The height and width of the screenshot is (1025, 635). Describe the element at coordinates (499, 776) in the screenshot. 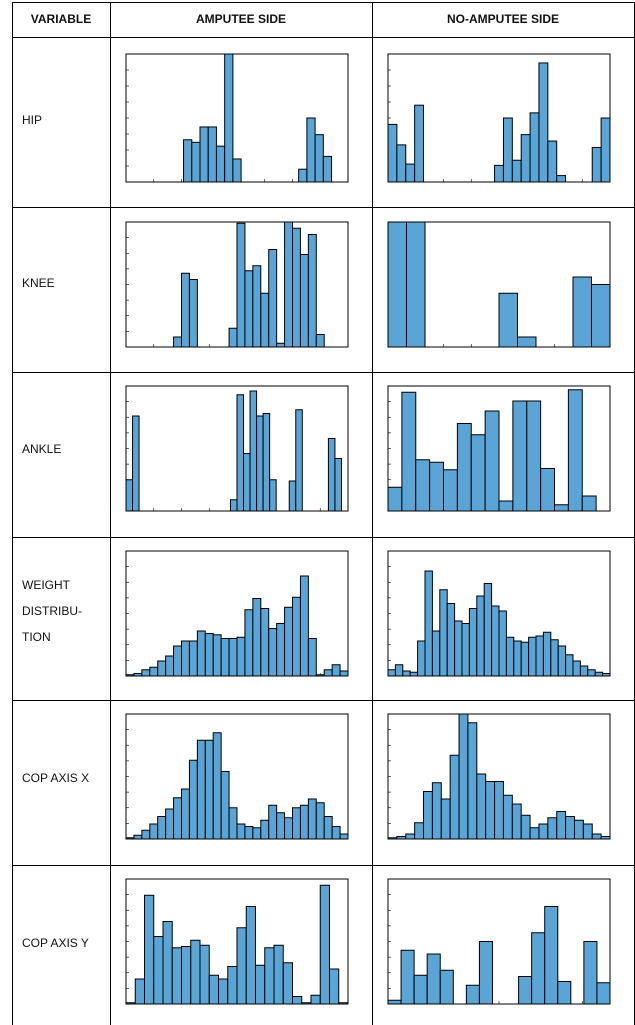

I see `cop-axis-x-no-amputee-histogram` at that location.